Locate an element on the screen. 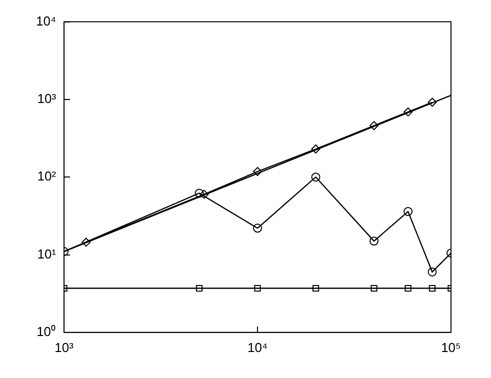 The width and height of the screenshot is (491, 378). x-tick-label: 10⁴ is located at coordinates (258, 347).